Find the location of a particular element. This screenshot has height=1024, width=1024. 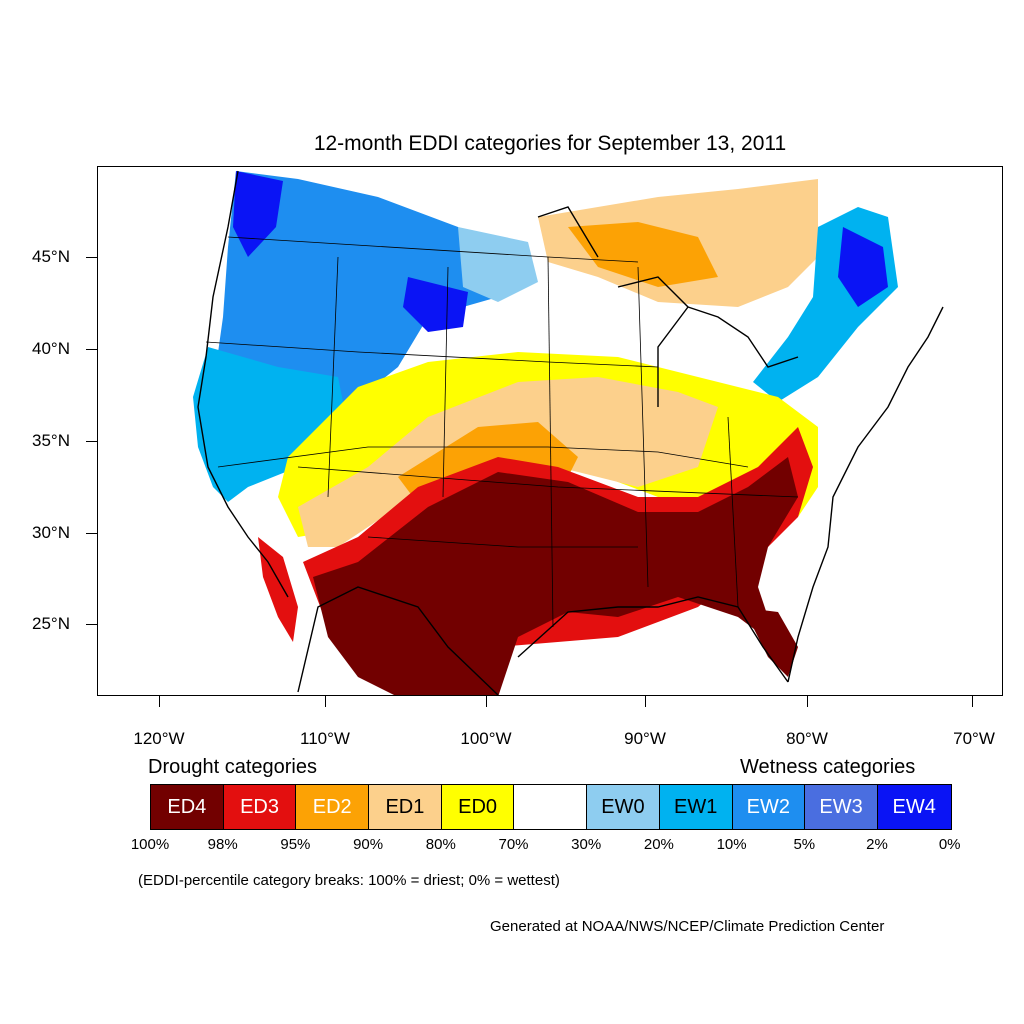

legend-swatch-ed3: ED3 is located at coordinates (260, 807).